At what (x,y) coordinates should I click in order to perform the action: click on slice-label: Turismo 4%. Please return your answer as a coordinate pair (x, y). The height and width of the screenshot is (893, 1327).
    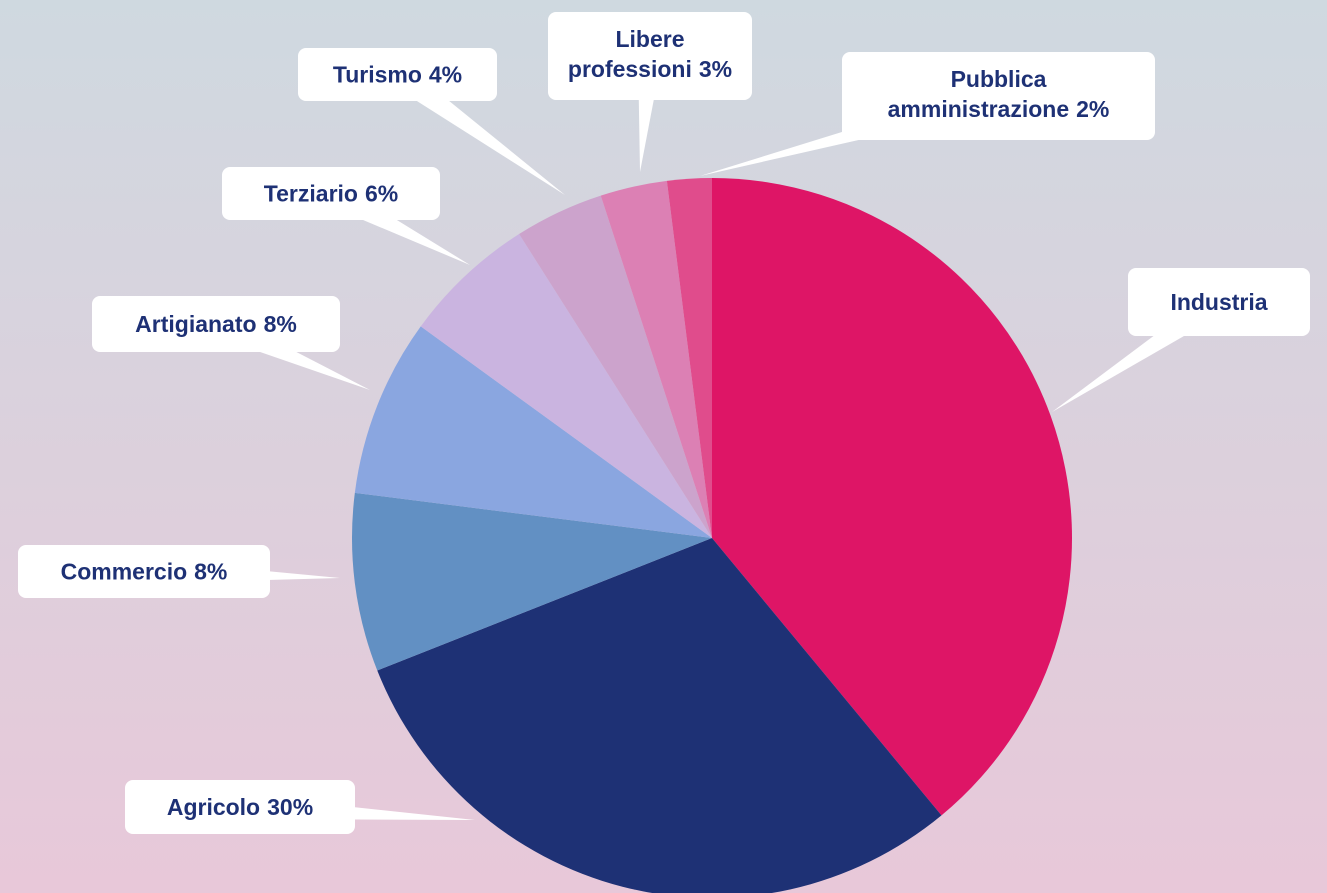
    Looking at the image, I should click on (397, 75).